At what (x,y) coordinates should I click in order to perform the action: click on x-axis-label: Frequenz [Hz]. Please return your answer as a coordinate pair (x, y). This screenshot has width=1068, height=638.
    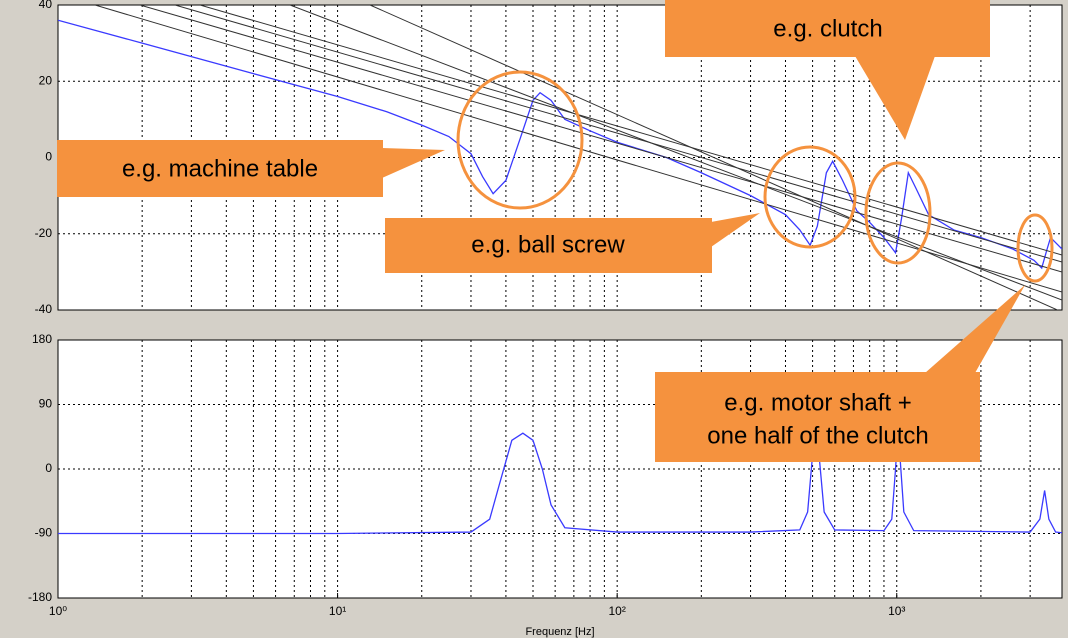
    Looking at the image, I should click on (559, 632).